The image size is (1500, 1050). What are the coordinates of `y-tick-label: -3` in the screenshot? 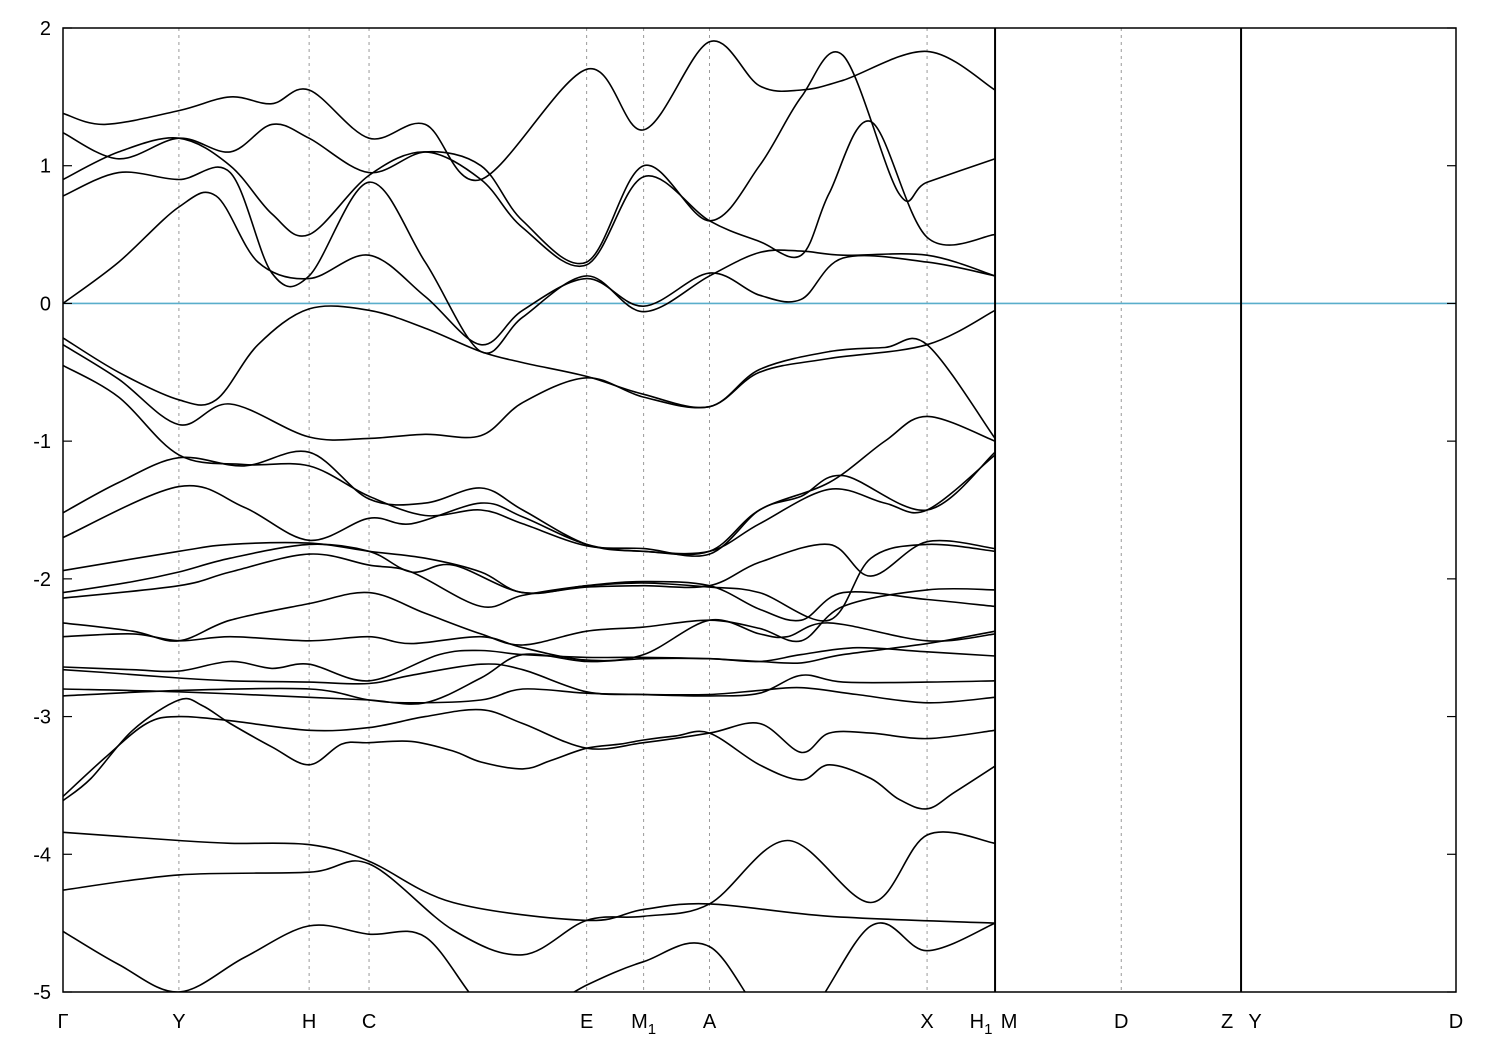 It's located at (42, 718).